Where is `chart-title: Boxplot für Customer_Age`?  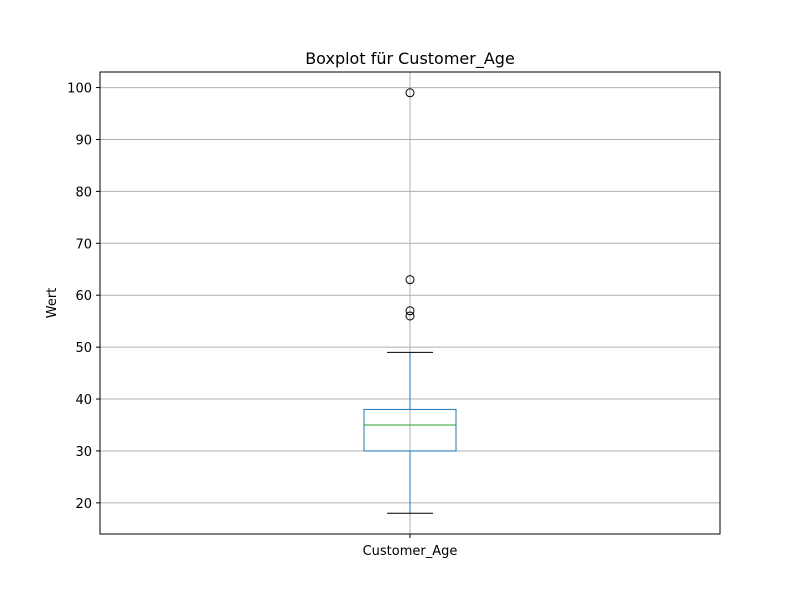 chart-title: Boxplot für Customer_Age is located at coordinates (410, 59).